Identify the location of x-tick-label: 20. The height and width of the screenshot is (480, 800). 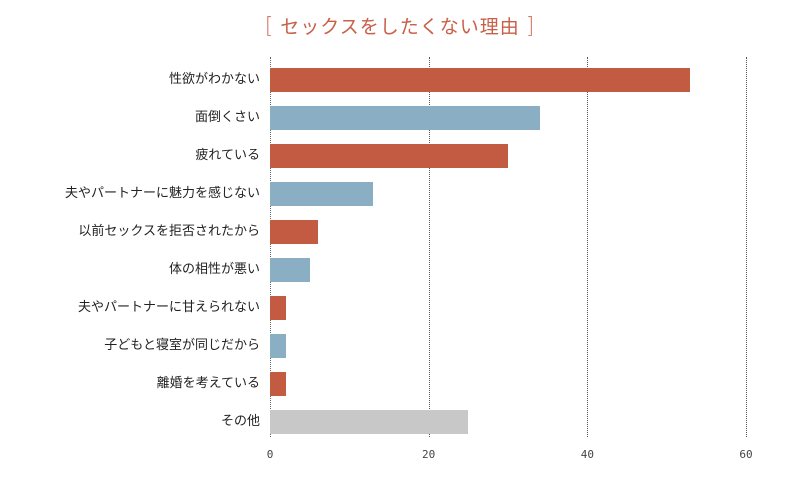
(429, 454).